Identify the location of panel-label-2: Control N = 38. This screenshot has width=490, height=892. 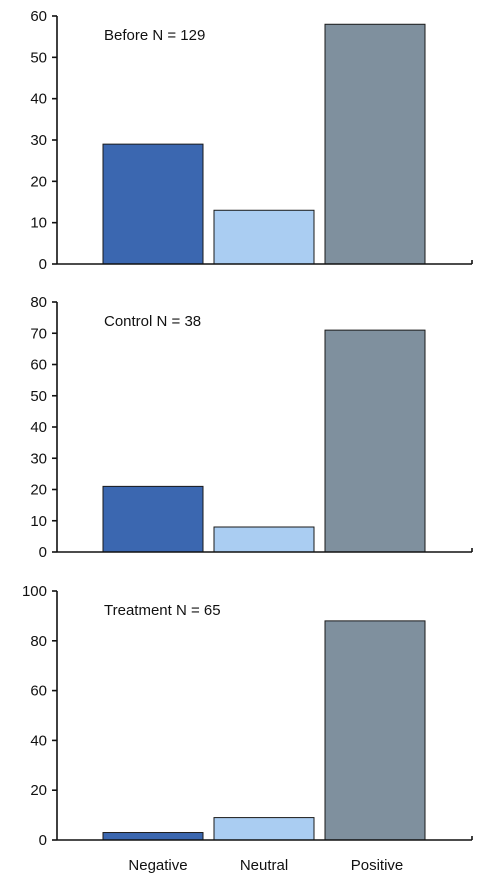
(152, 321).